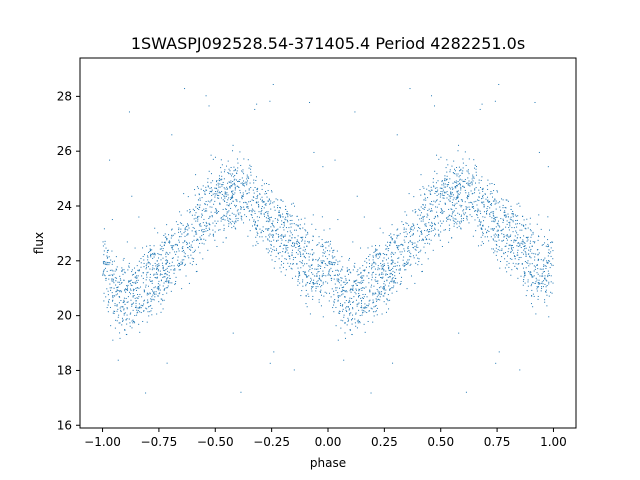 Image resolution: width=640 pixels, height=480 pixels. What do you see at coordinates (64, 261) in the screenshot?
I see `y-tick-label: 22` at bounding box center [64, 261].